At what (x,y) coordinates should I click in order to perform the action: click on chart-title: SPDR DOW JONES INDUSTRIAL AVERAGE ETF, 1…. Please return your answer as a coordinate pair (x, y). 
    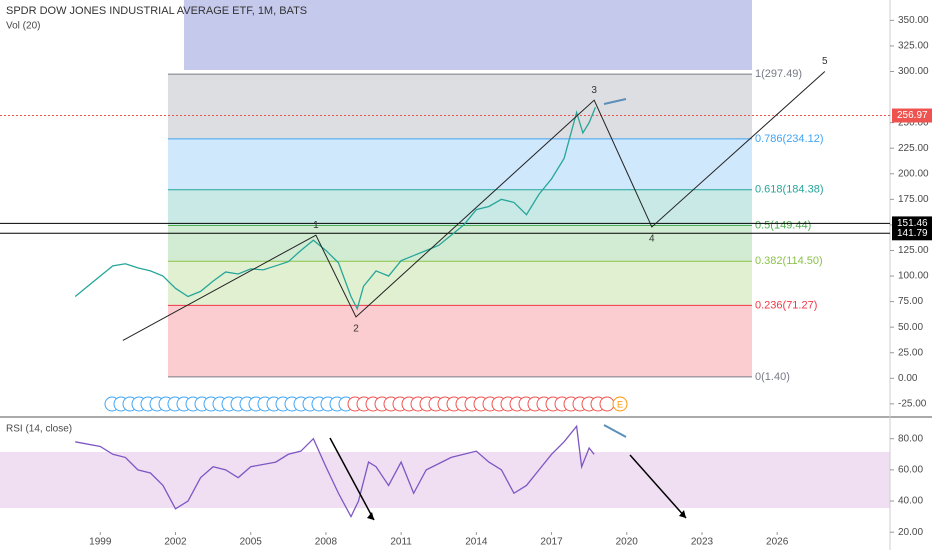
    Looking at the image, I should click on (156, 11).